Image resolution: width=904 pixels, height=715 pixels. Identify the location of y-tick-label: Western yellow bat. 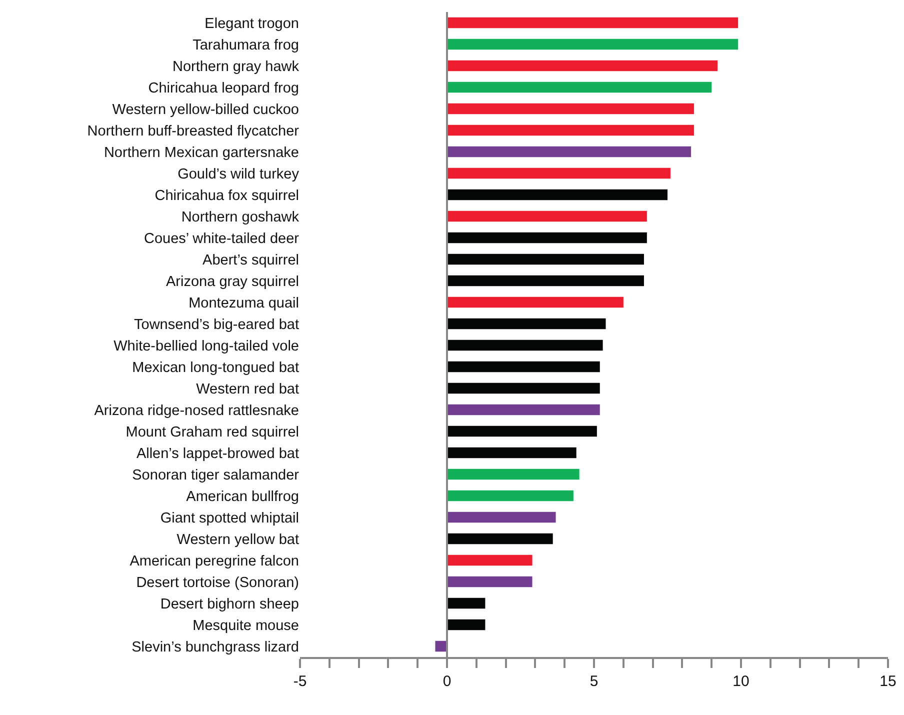
(237, 540).